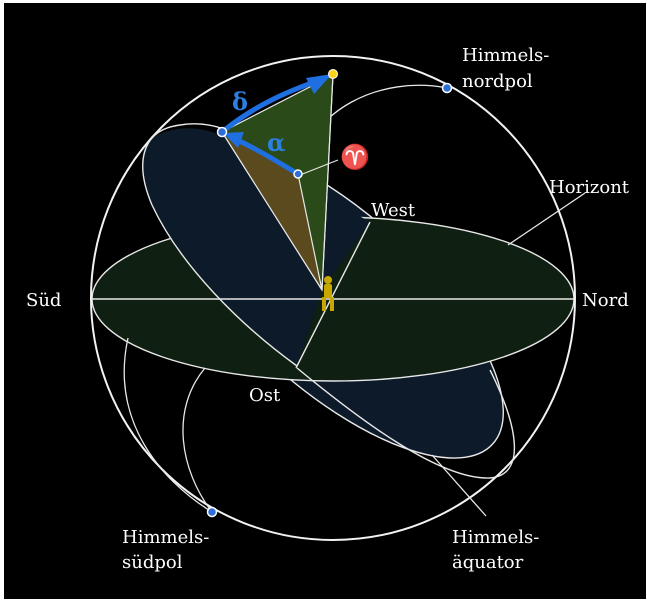 The width and height of the screenshot is (647, 601). What do you see at coordinates (319, 167) in the screenshot?
I see `vernal-point-leader` at bounding box center [319, 167].